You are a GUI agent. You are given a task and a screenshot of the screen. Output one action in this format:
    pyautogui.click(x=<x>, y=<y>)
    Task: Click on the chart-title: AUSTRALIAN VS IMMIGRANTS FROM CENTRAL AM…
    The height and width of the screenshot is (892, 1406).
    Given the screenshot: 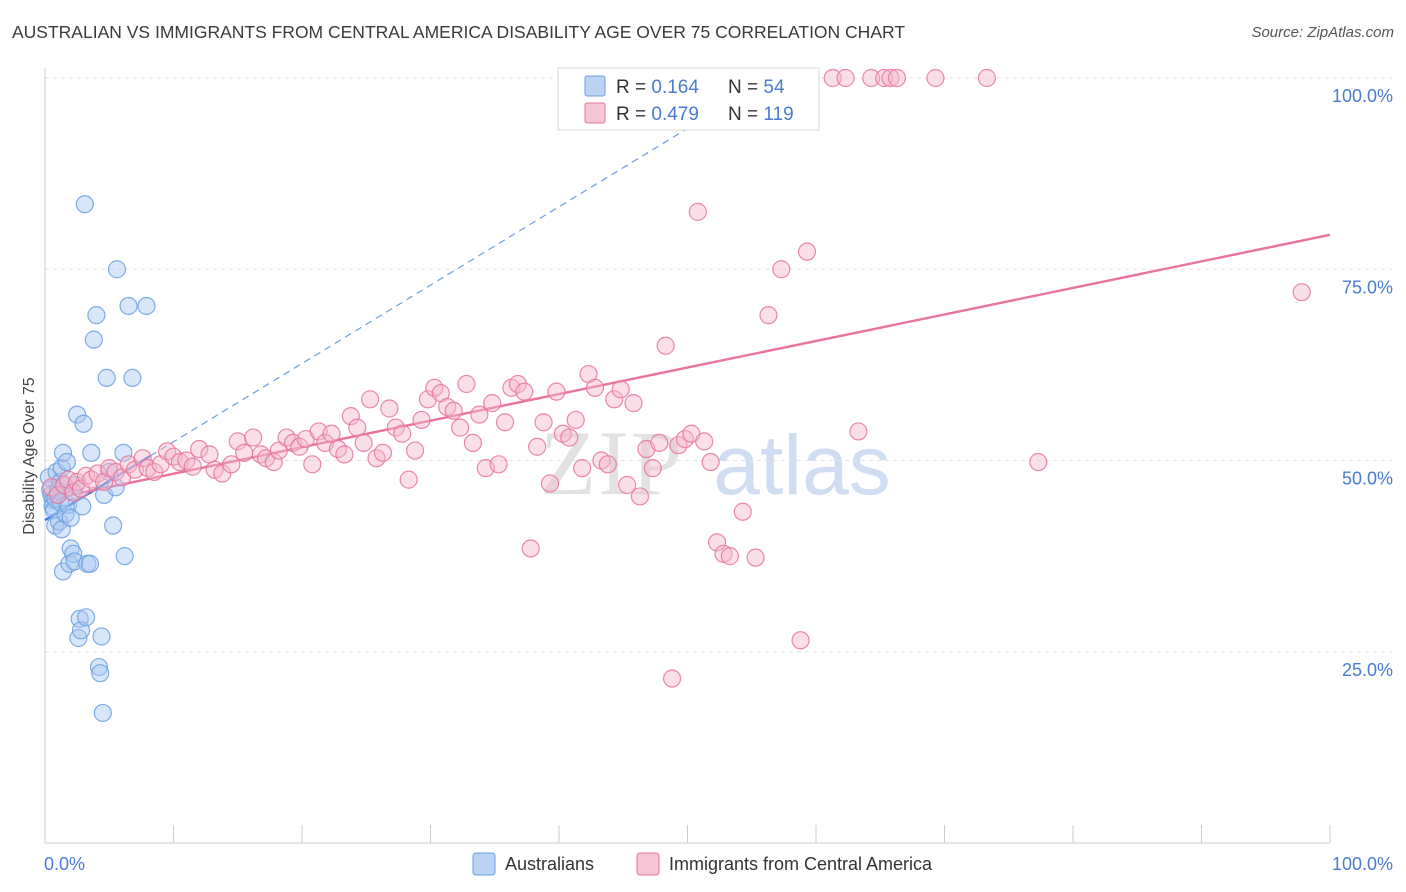 What is the action you would take?
    pyautogui.click(x=459, y=32)
    